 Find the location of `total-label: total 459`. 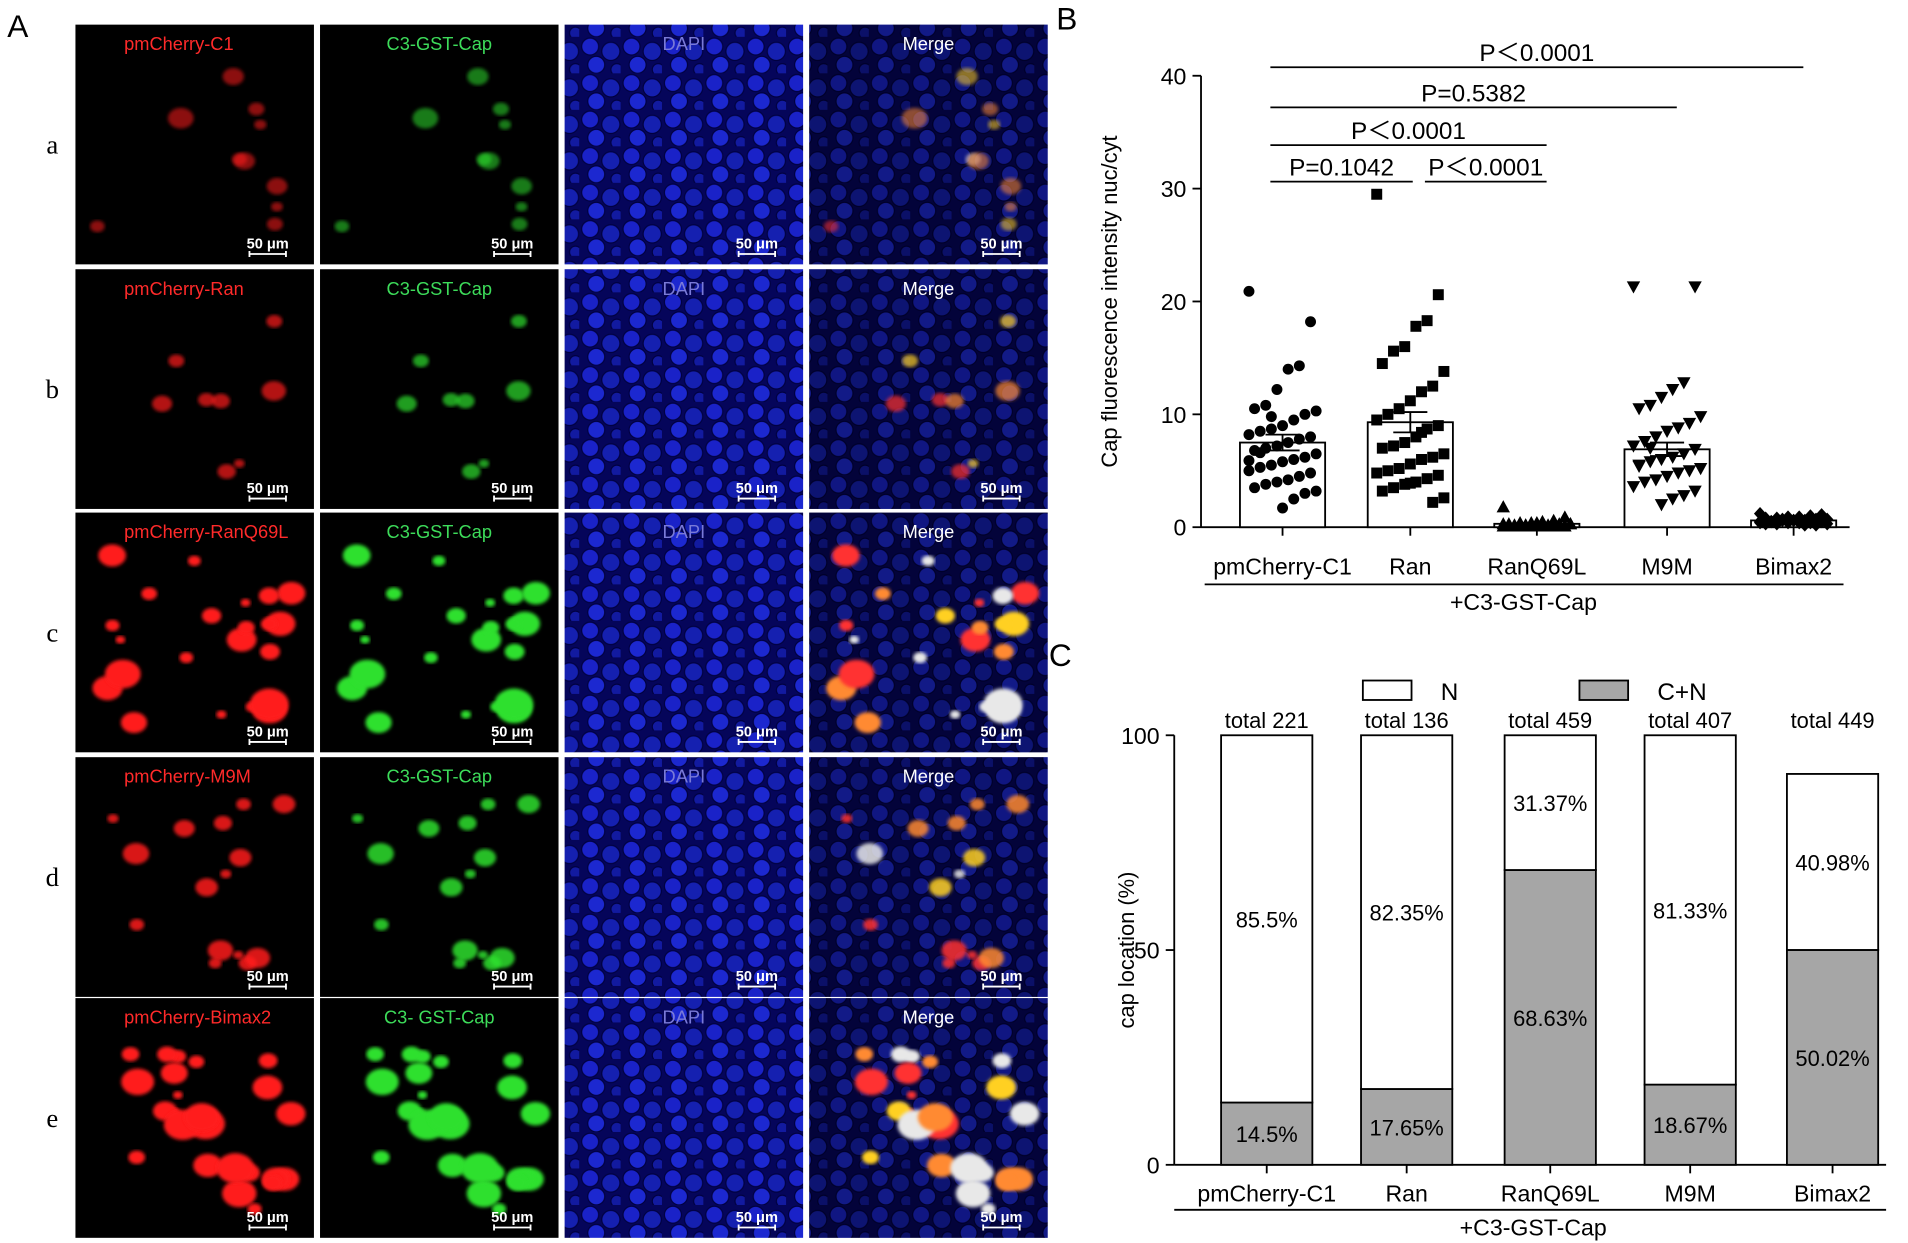

total-label: total 459 is located at coordinates (1550, 720).